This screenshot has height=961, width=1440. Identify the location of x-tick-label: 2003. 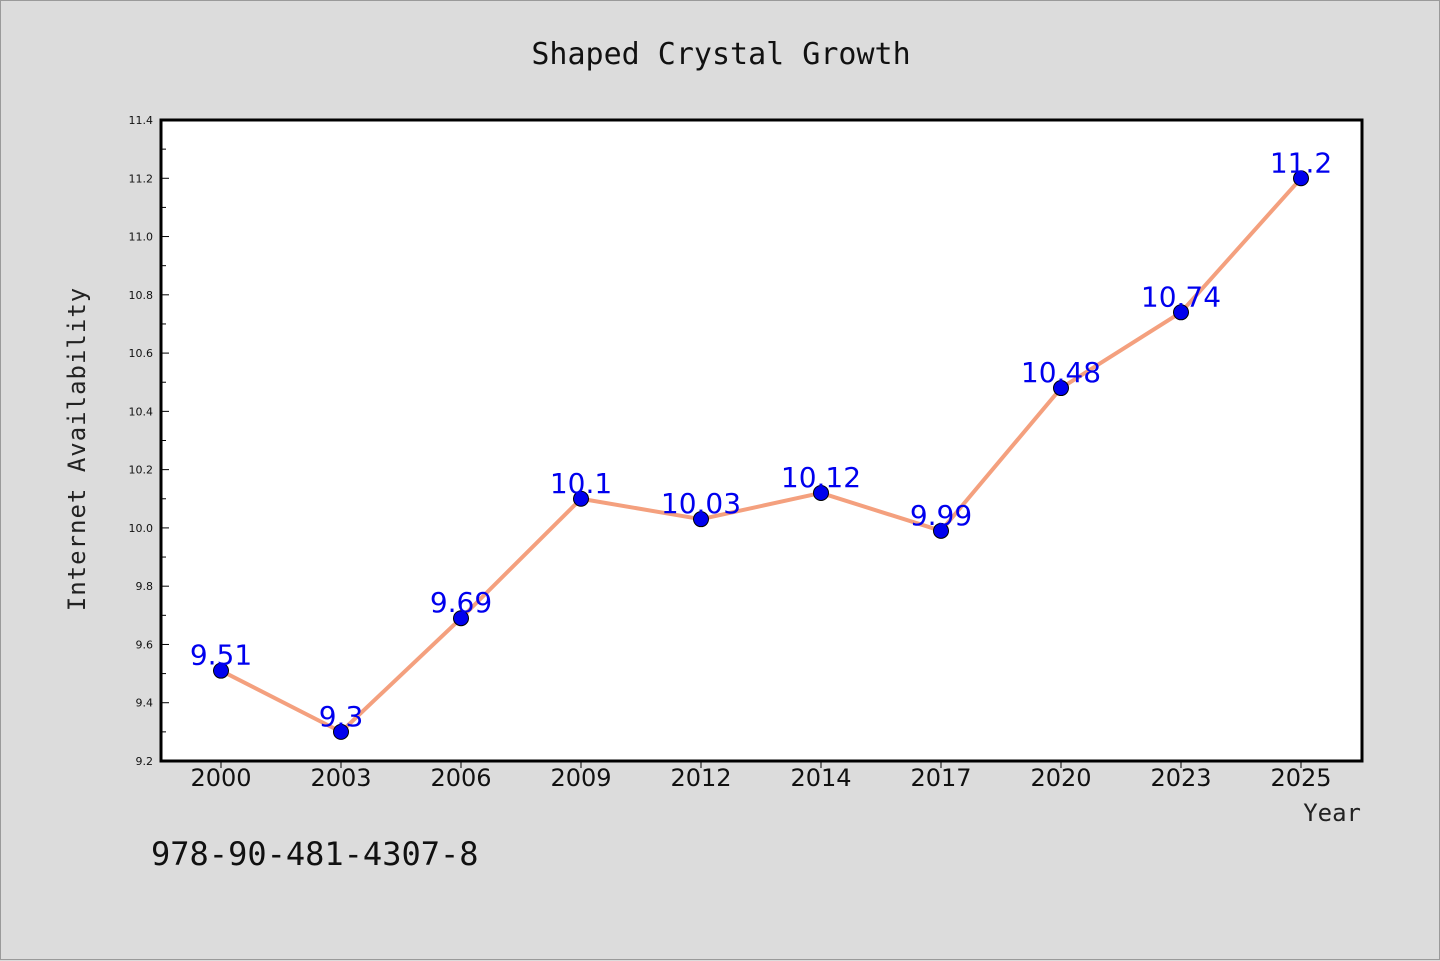
(340, 778).